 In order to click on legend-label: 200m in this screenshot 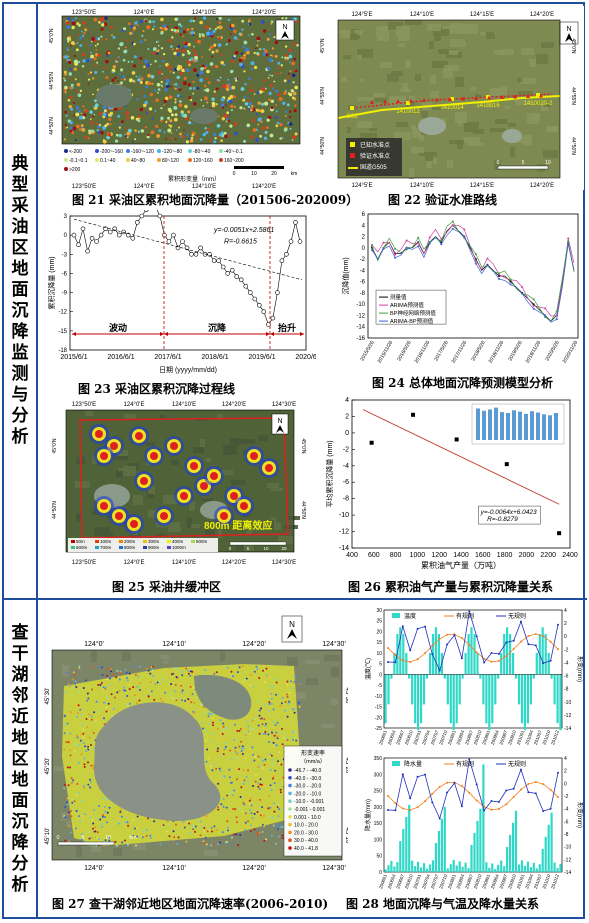, I will do `click(130, 541)`.